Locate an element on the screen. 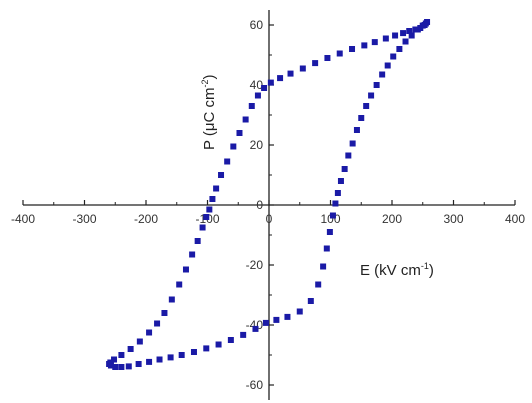  y-axis-ticks: -60 -40 -20 0 20 40 60 is located at coordinates (260, 205).